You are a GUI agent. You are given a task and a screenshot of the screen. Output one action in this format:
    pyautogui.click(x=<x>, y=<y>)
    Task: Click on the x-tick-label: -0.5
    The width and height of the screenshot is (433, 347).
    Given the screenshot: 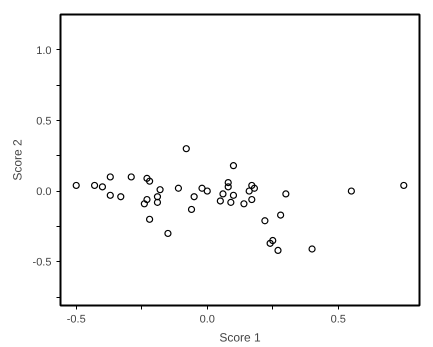 What is the action you would take?
    pyautogui.click(x=76, y=320)
    